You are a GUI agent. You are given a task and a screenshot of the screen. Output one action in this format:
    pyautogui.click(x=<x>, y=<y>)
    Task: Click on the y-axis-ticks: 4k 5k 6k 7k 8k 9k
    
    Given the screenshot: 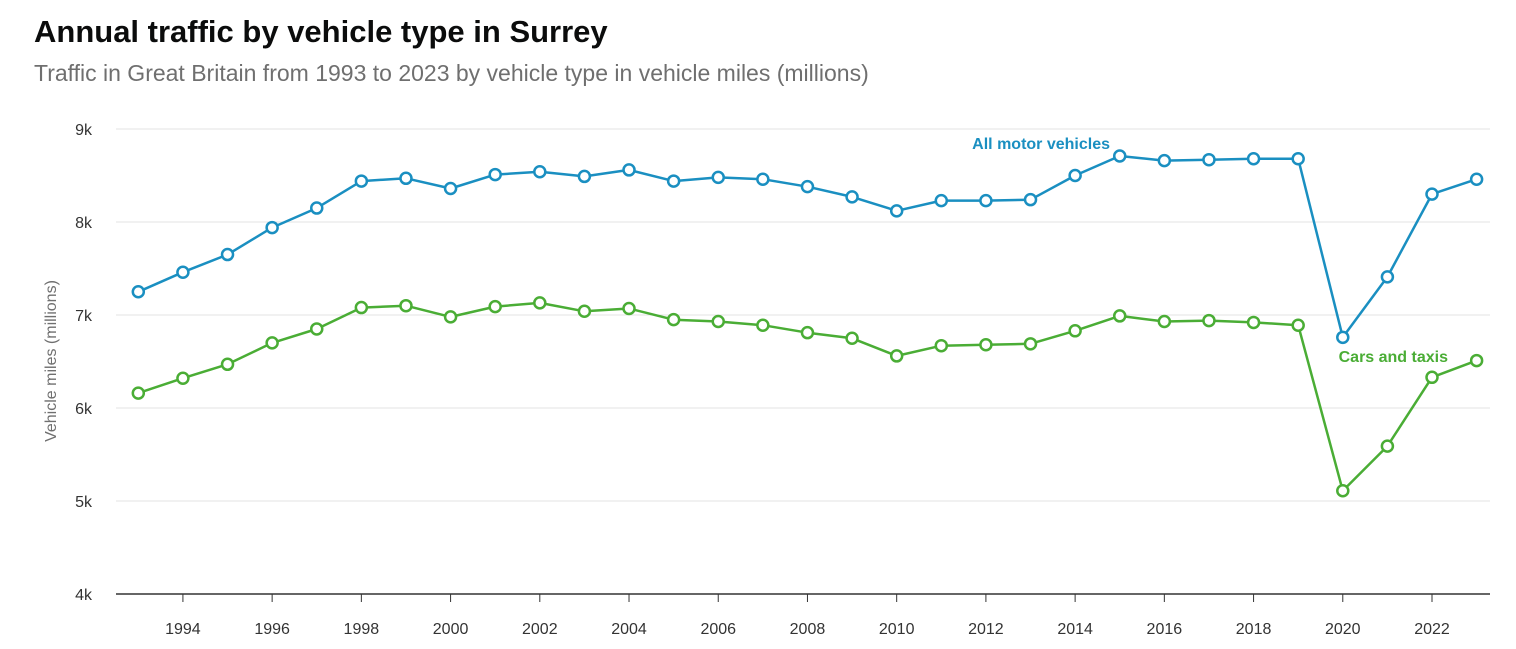 What is the action you would take?
    pyautogui.click(x=84, y=363)
    